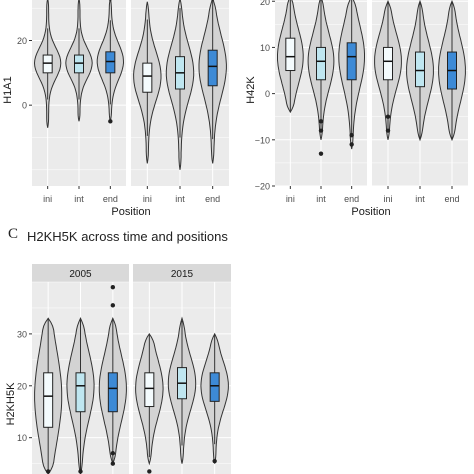 The image size is (474, 474). What do you see at coordinates (262, 187) in the screenshot?
I see `y-tick-label: −20` at bounding box center [262, 187].